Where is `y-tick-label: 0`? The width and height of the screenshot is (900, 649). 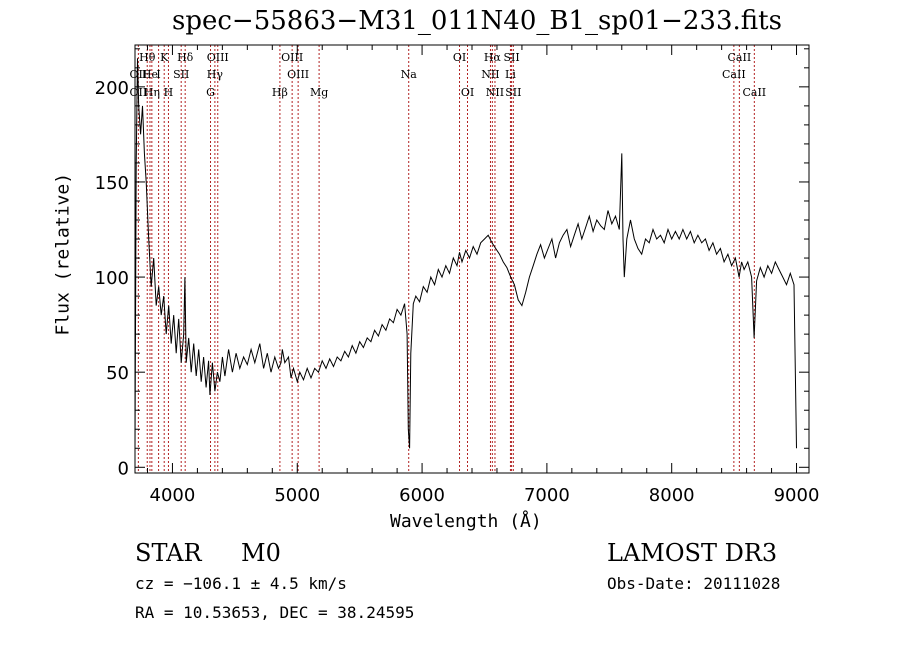
y-tick-label: 0 is located at coordinates (123, 468).